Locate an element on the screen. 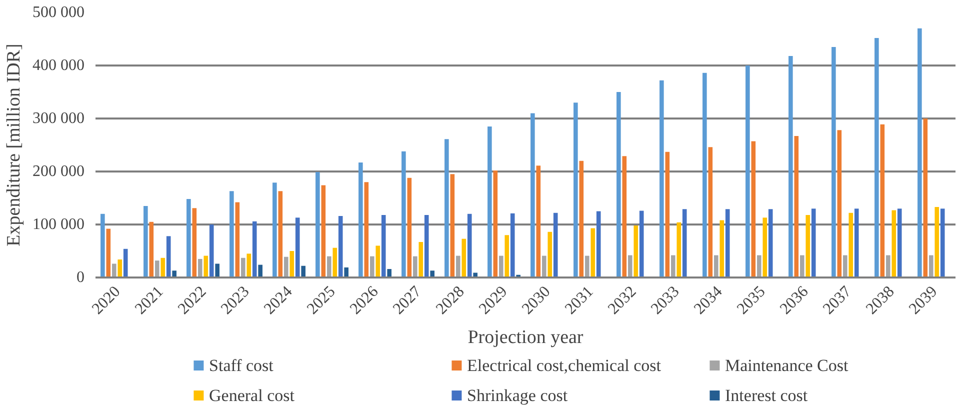 This screenshot has height=419, width=973. legend-label: General cost is located at coordinates (252, 395).